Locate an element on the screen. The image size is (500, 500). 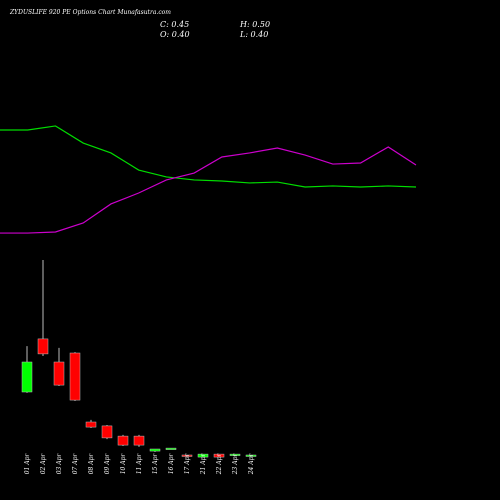
open-label: O: 0.40 is located at coordinates (175, 34).